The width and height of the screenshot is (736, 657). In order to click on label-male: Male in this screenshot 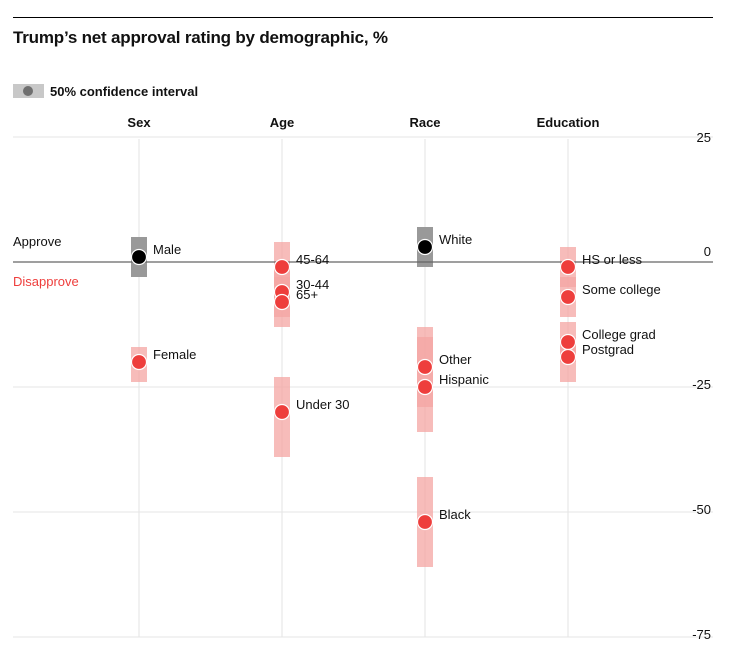, I will do `click(167, 249)`.